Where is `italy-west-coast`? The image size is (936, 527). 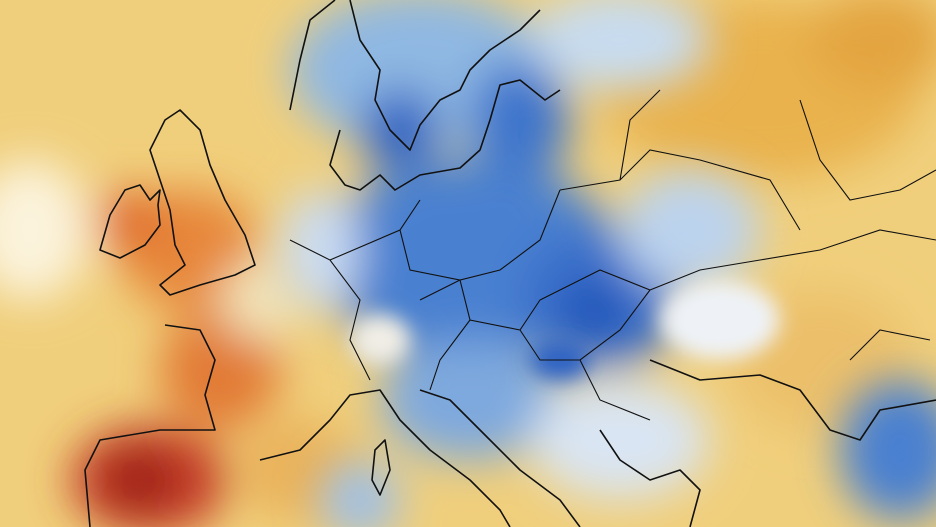 italy-west-coast is located at coordinates (385, 458).